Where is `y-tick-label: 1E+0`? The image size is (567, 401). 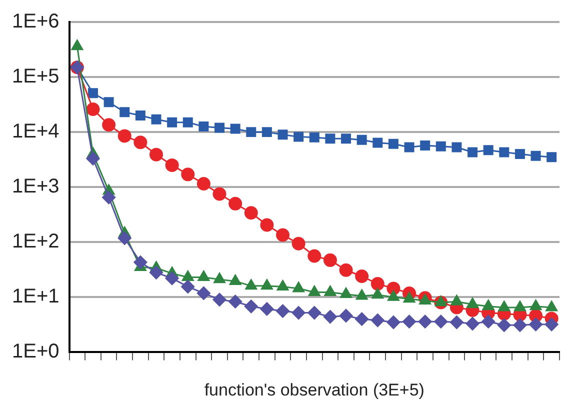 y-tick-label: 1E+0 is located at coordinates (36, 351).